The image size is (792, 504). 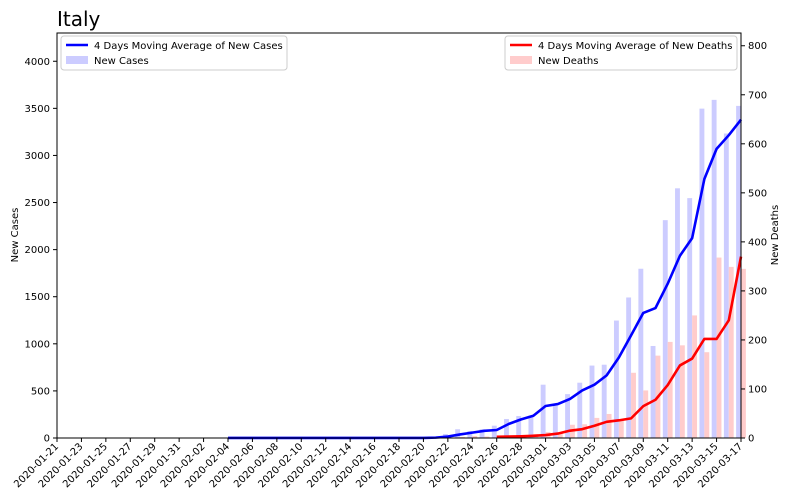 I want to click on legend-cases-frame, so click(x=174, y=53).